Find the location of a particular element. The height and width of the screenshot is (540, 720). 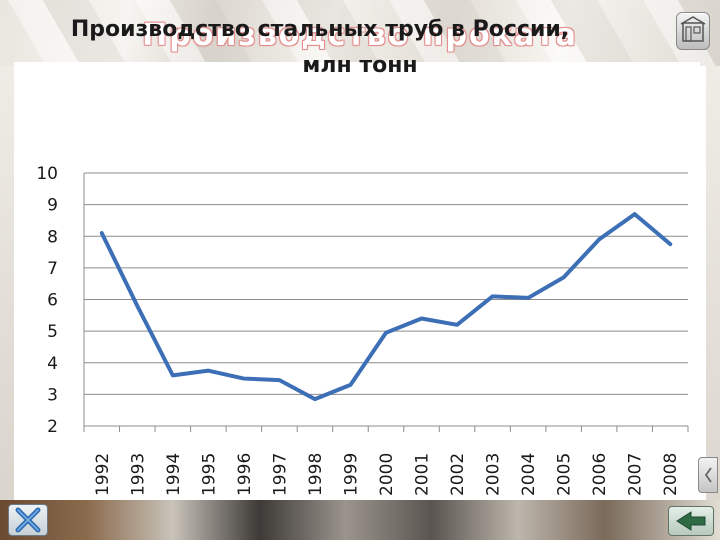

x-tick-label: 1993 is located at coordinates (138, 474).